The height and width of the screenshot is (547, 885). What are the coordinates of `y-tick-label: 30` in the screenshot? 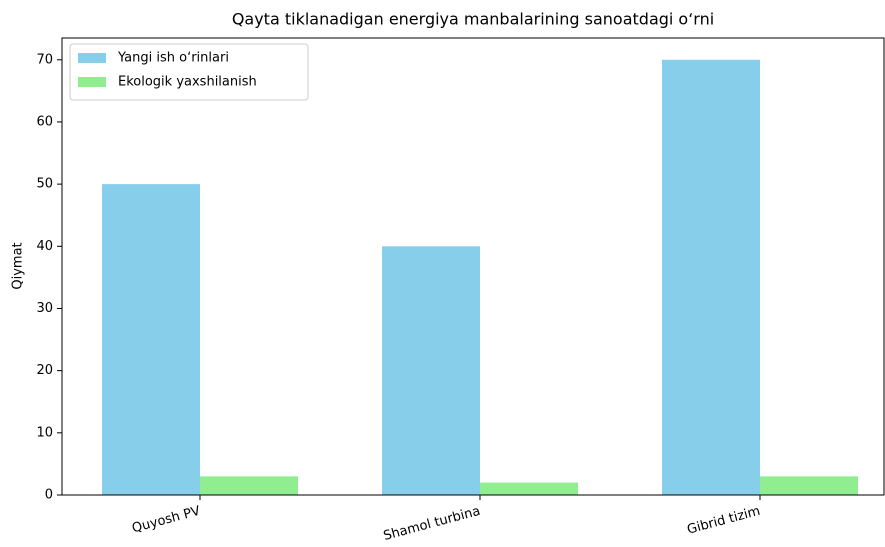 It's located at (44, 308).